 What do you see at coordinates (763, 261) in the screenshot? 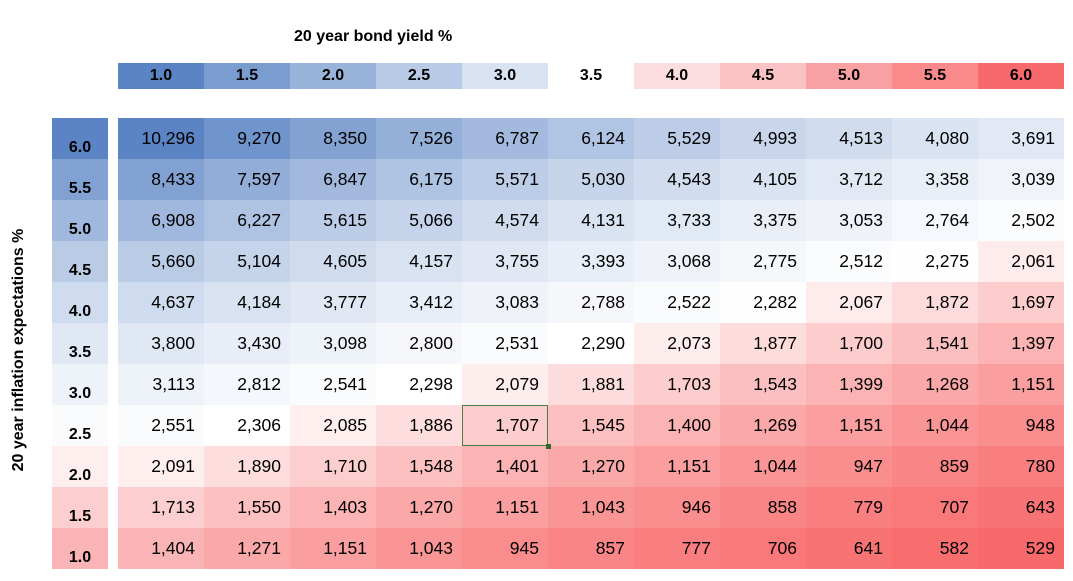
I see `heatmap-cell: 2,775` at bounding box center [763, 261].